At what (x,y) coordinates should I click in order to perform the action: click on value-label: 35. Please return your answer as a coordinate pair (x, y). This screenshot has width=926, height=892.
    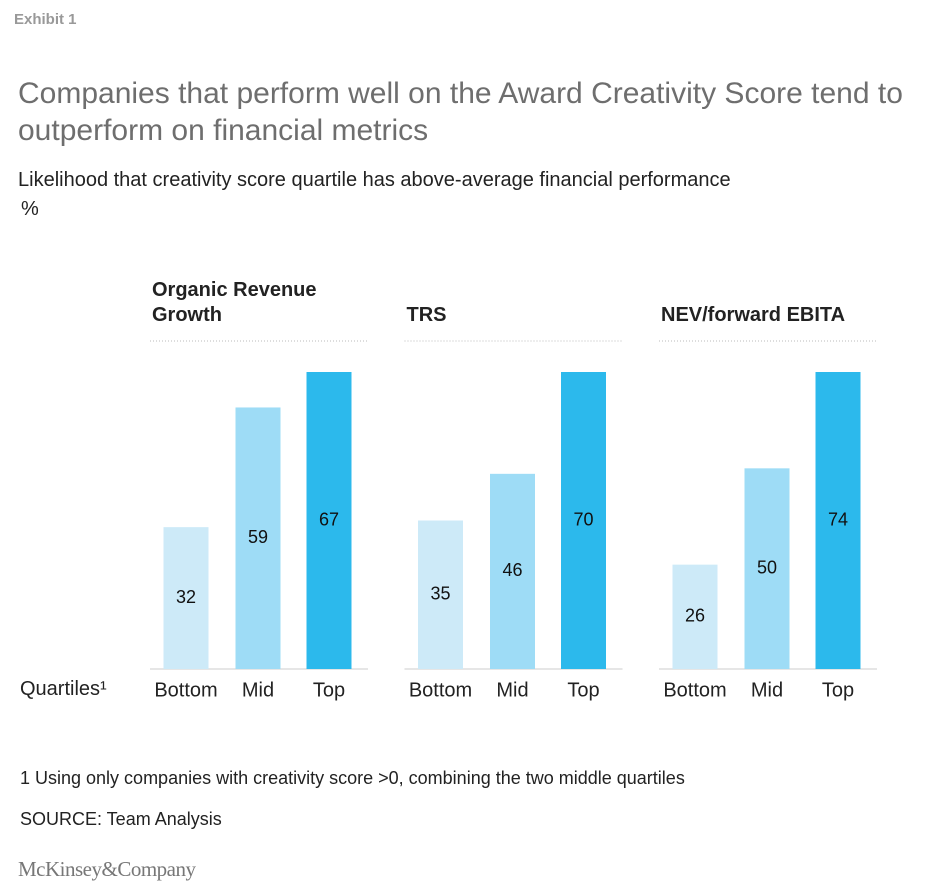
    Looking at the image, I should click on (440, 594).